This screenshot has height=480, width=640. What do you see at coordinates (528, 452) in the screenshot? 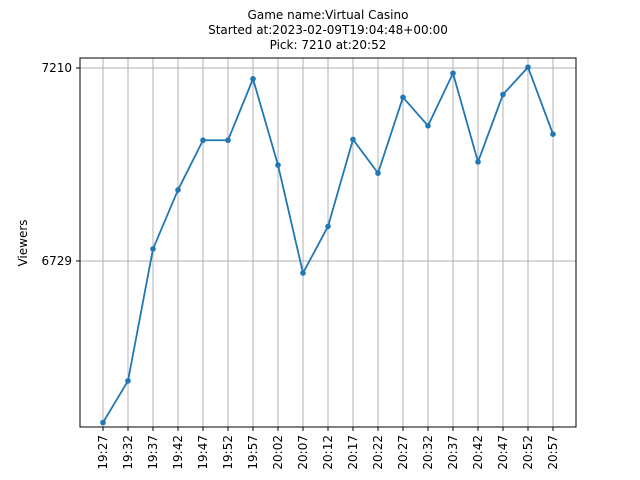
I see `x-tick-label: 20:52` at bounding box center [528, 452].